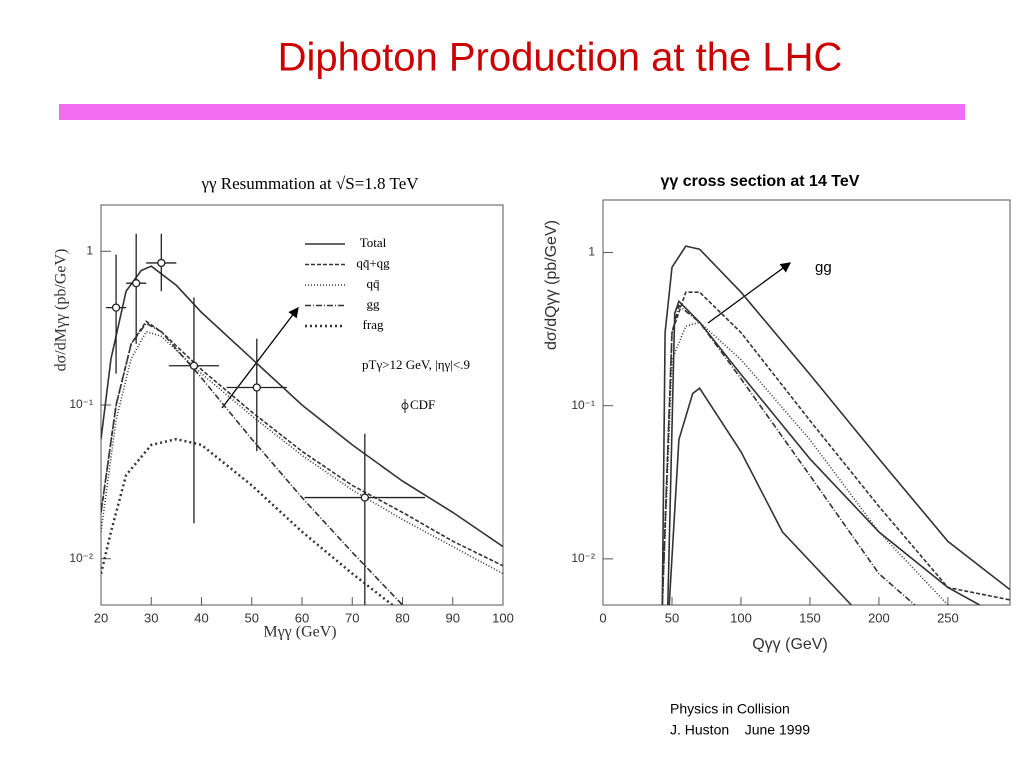 The image size is (1024, 768). Describe the element at coordinates (602, 617) in the screenshot. I see `x-tick-label: 0` at that location.